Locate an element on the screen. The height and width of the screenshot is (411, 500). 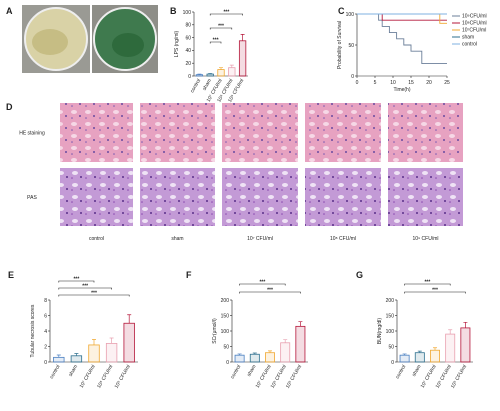
y-axis-title: BUN(mg/dl) is located at coordinates (380, 331).